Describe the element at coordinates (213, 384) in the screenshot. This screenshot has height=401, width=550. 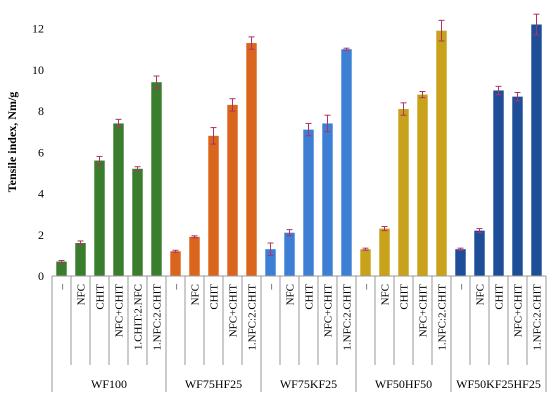
I see `group-label: WF75HF25` at that location.